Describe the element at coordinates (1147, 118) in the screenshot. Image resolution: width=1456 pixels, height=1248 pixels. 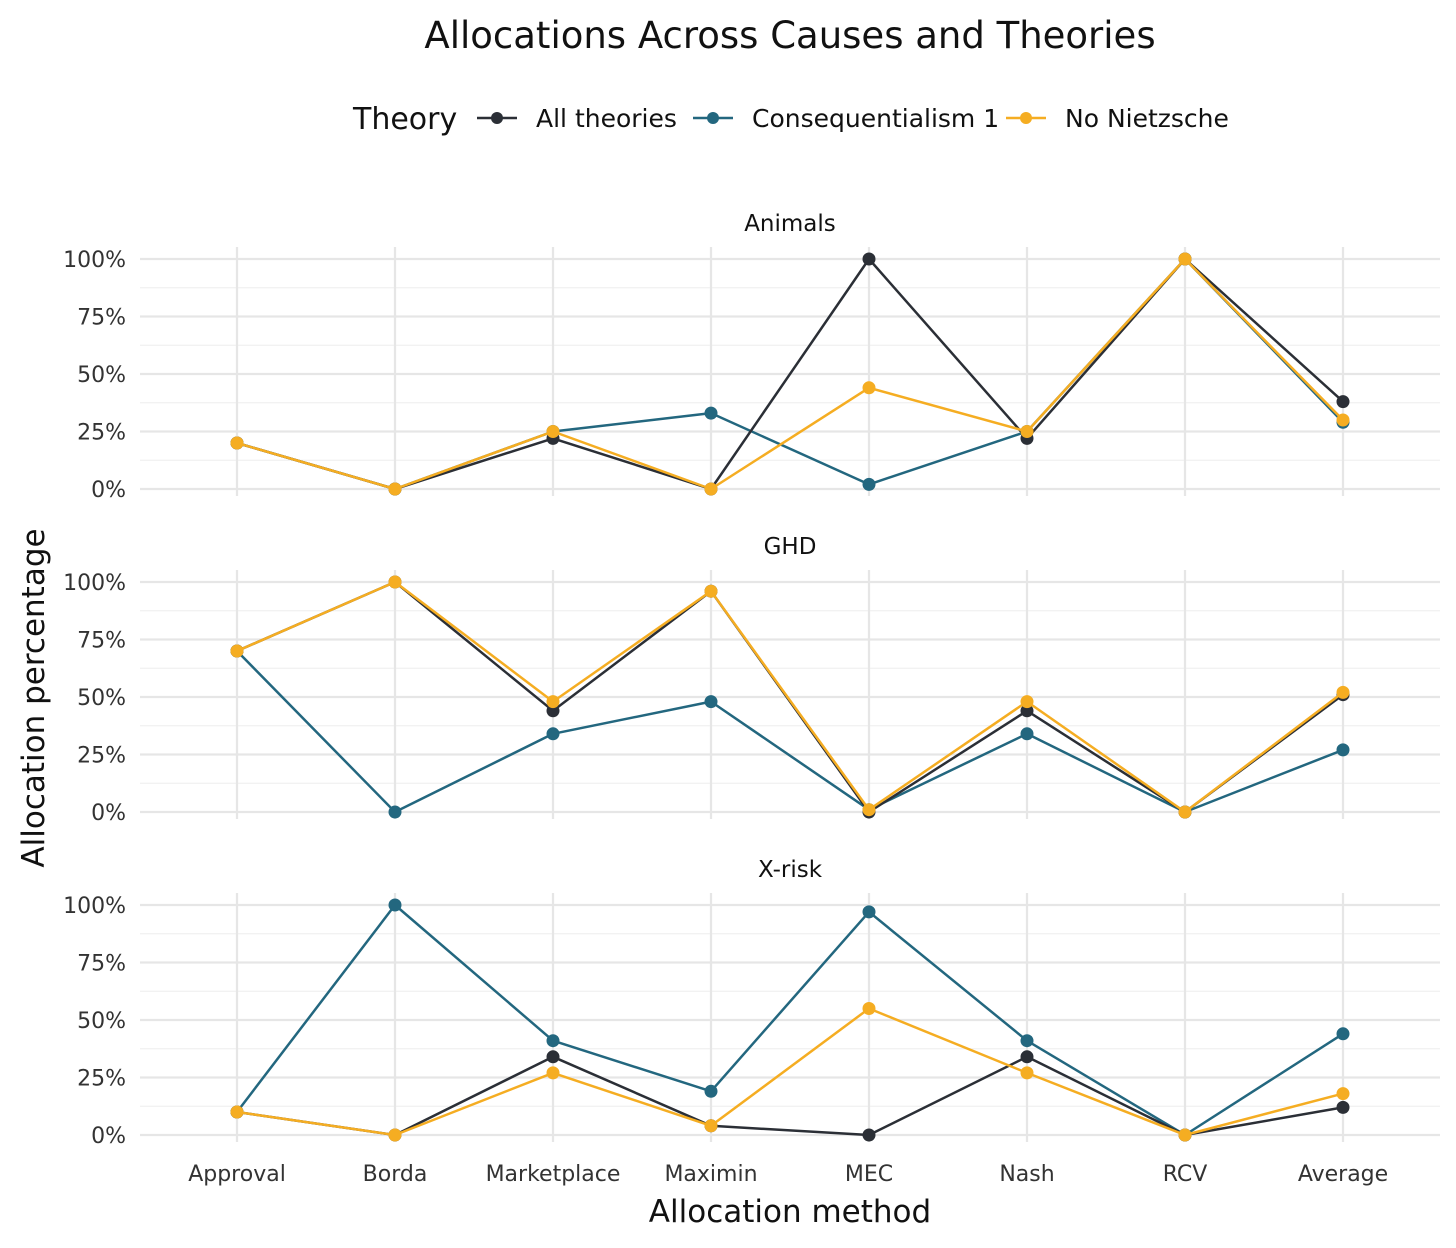
I see `legend-label-no-nietzsche: No Nietzsche` at that location.